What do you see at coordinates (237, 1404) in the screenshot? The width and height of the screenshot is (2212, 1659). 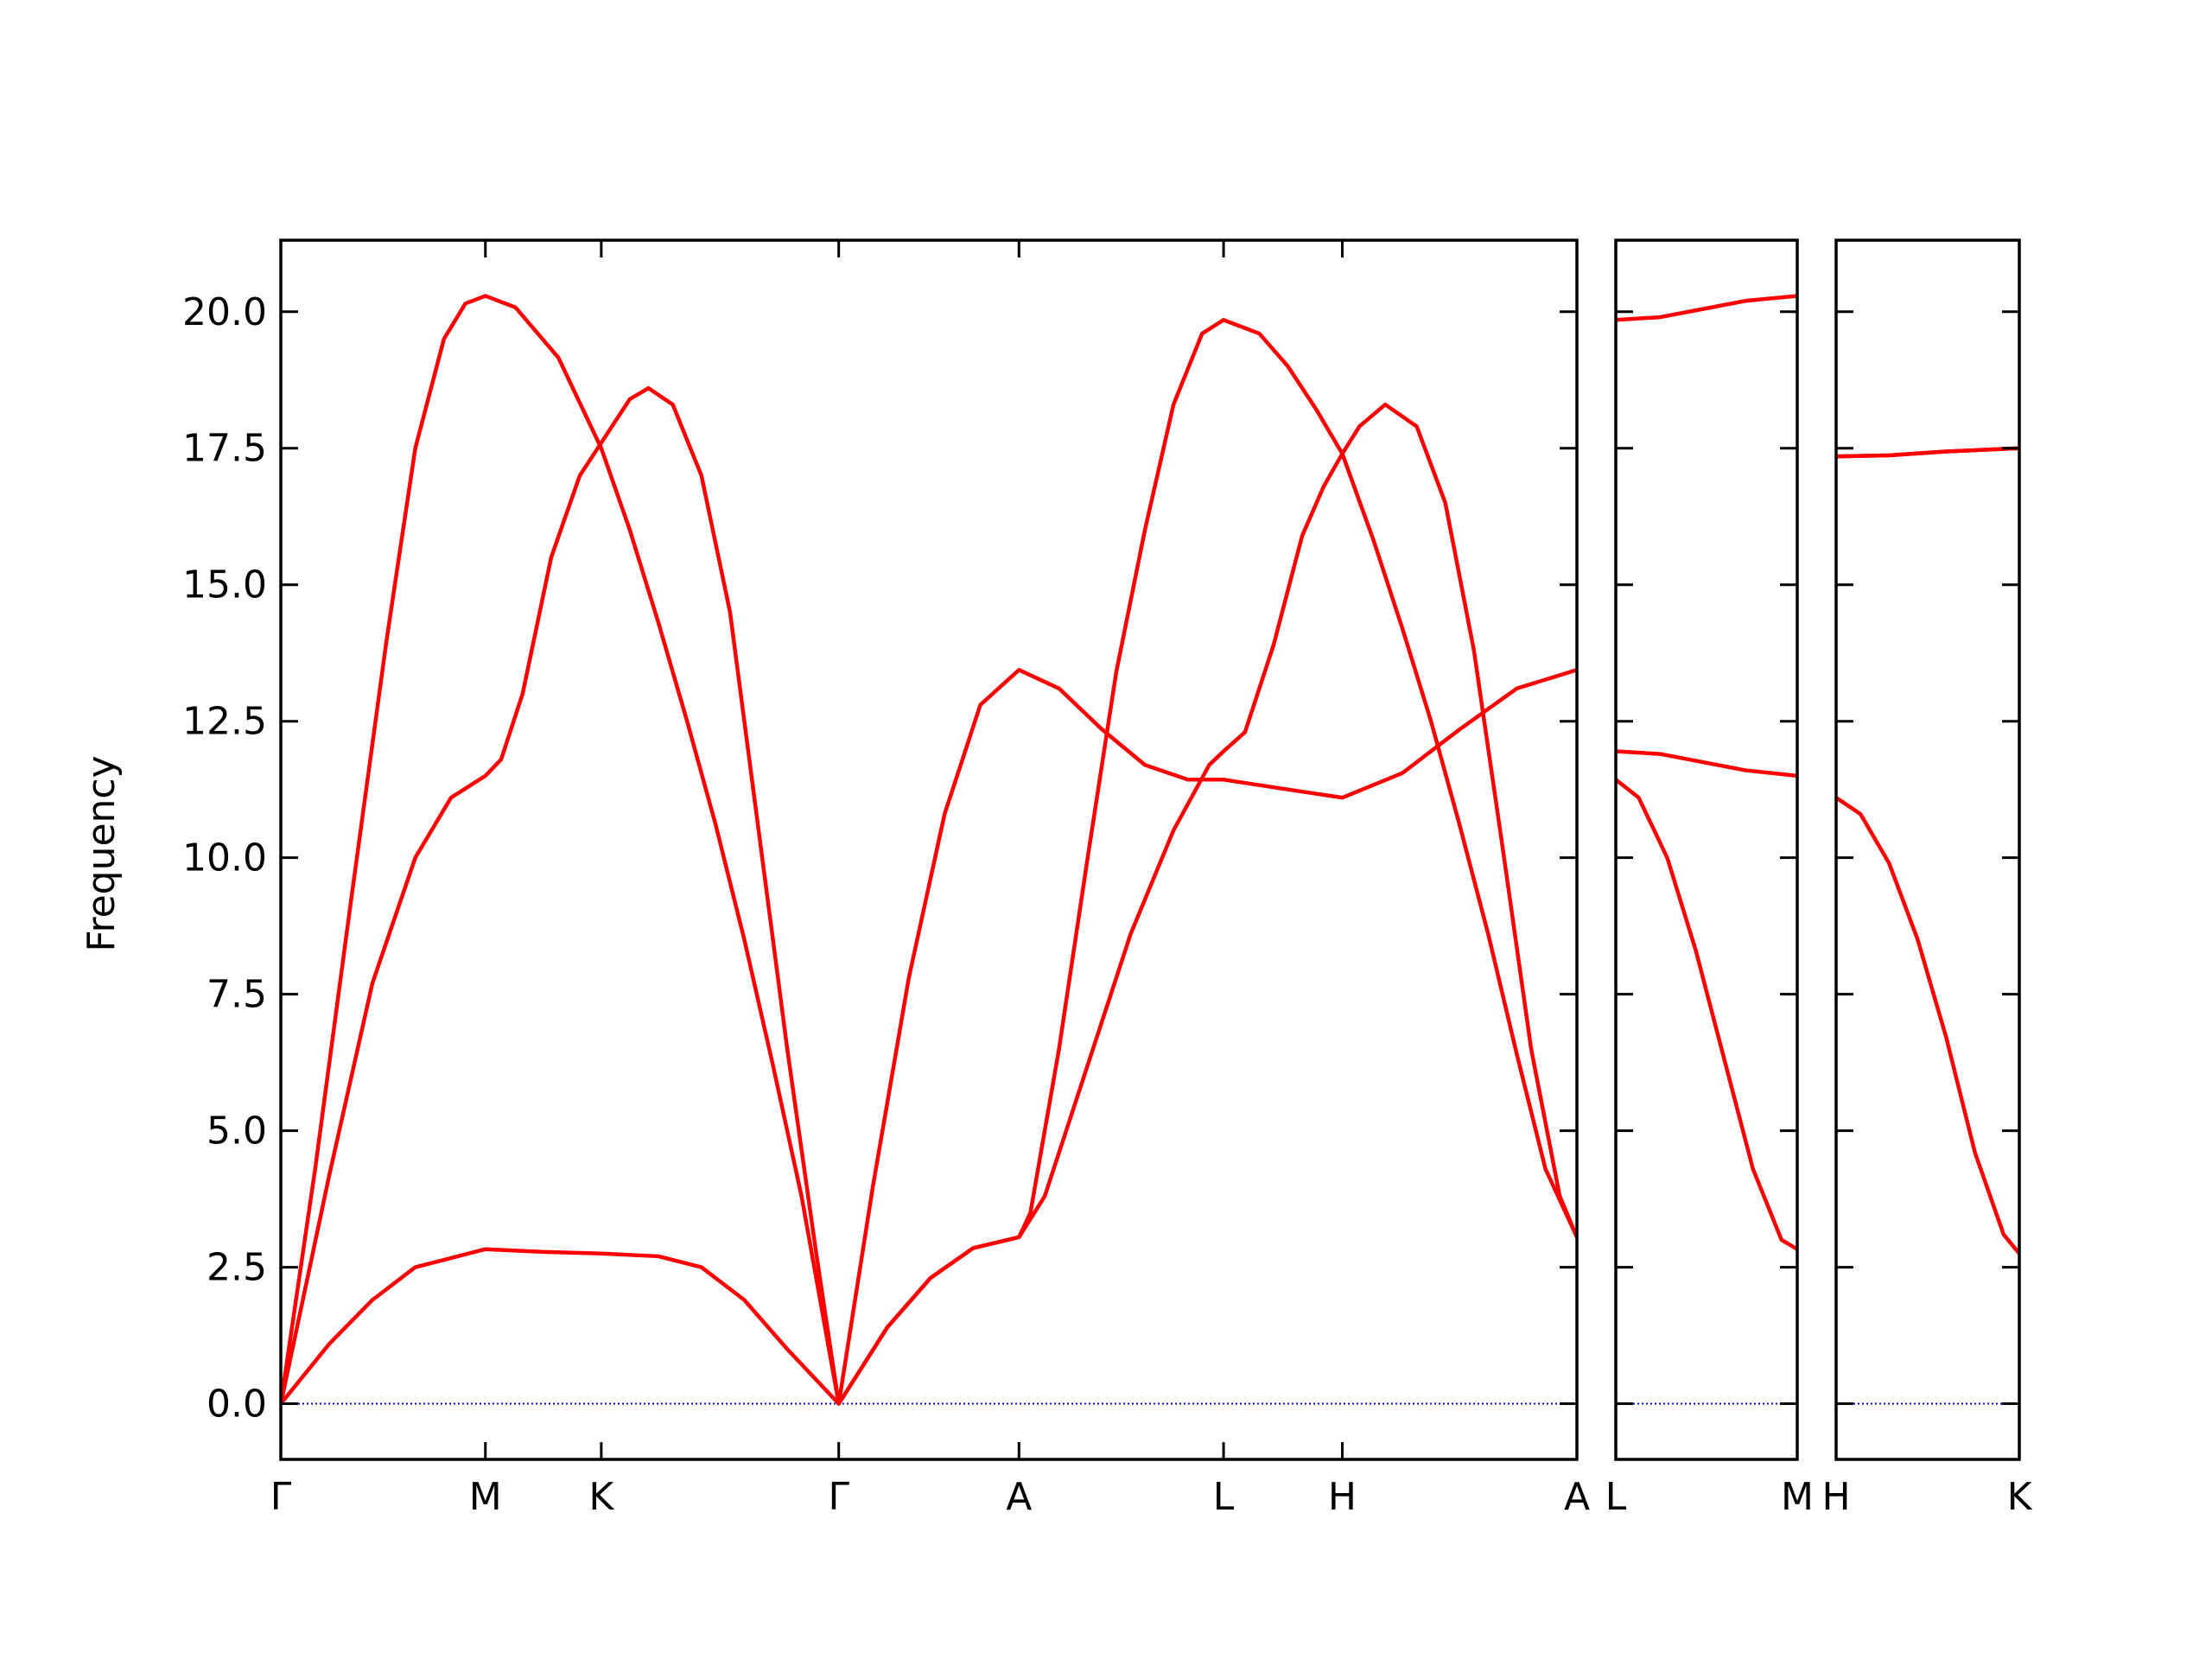 I see `y-tick-label: 0.0` at bounding box center [237, 1404].